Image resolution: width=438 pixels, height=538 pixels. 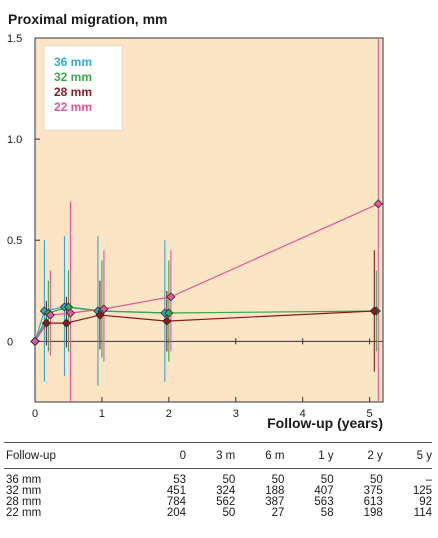 I want to click on legend-item-32-mm: 32 mm, so click(x=73, y=77).